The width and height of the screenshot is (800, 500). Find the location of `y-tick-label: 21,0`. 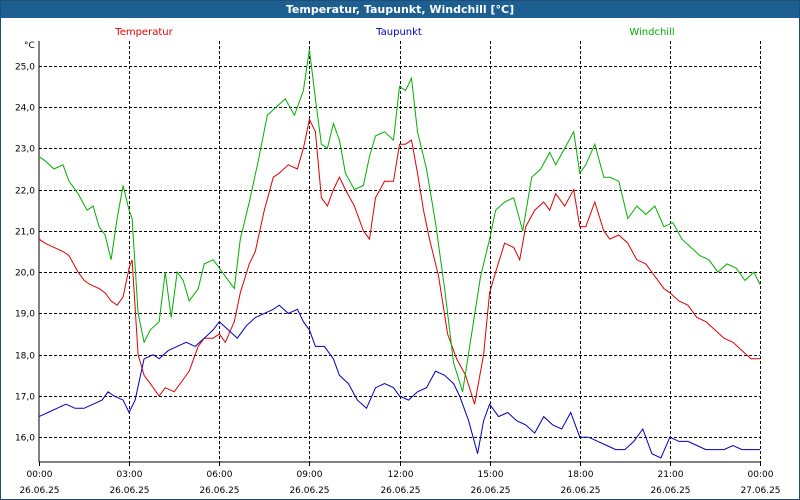

y-tick-label: 21,0 is located at coordinates (25, 233).